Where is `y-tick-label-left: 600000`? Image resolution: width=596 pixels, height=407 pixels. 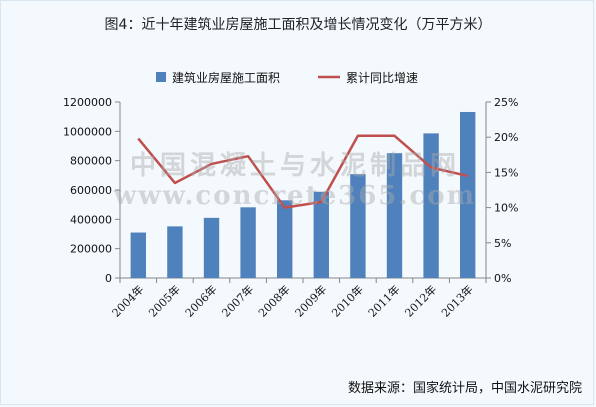 y-tick-label-left: 600000 is located at coordinates (91, 190).